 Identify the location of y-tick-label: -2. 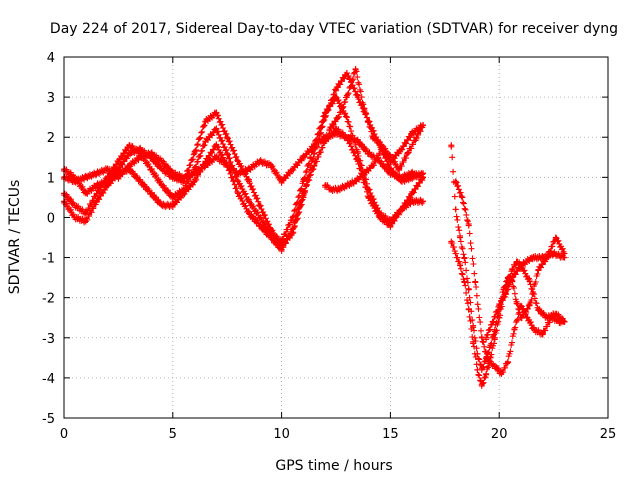
(48, 299).